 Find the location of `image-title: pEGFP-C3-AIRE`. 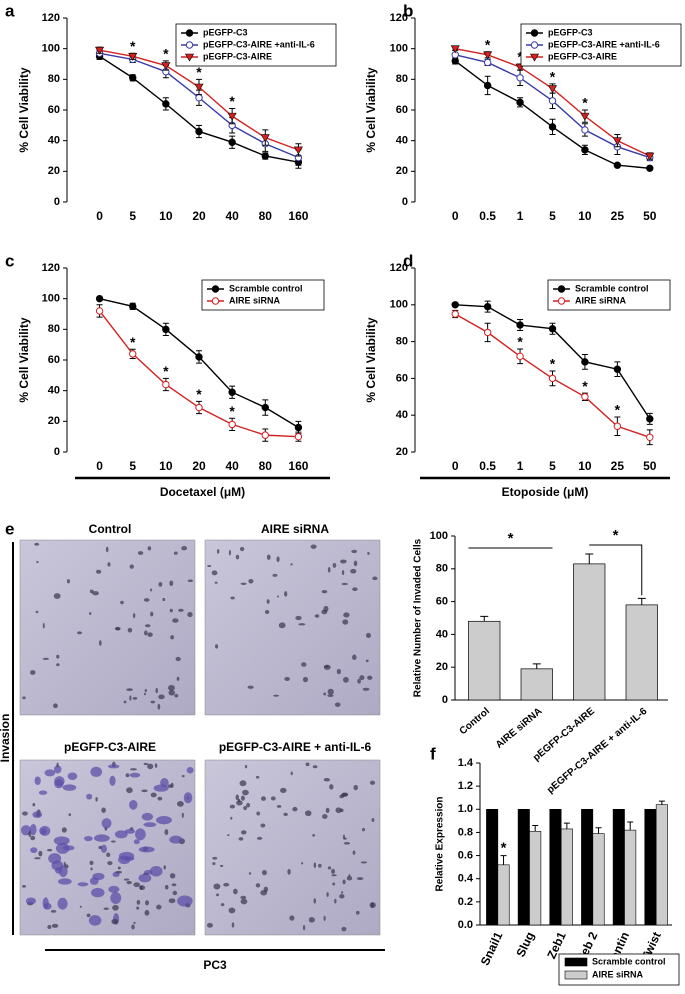

image-title: pEGFP-C3-AIRE is located at coordinates (110, 747).